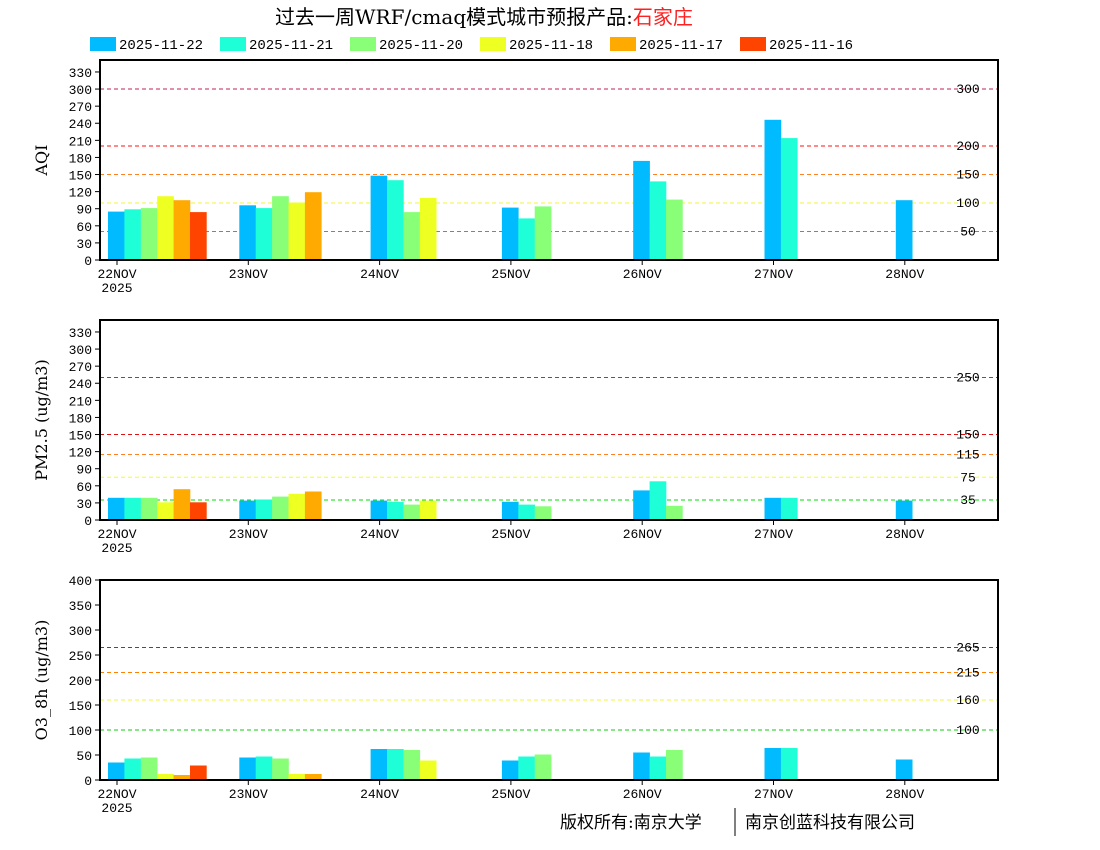  I want to click on footer-copyright: 版权所有:南京大学, so click(631, 823).